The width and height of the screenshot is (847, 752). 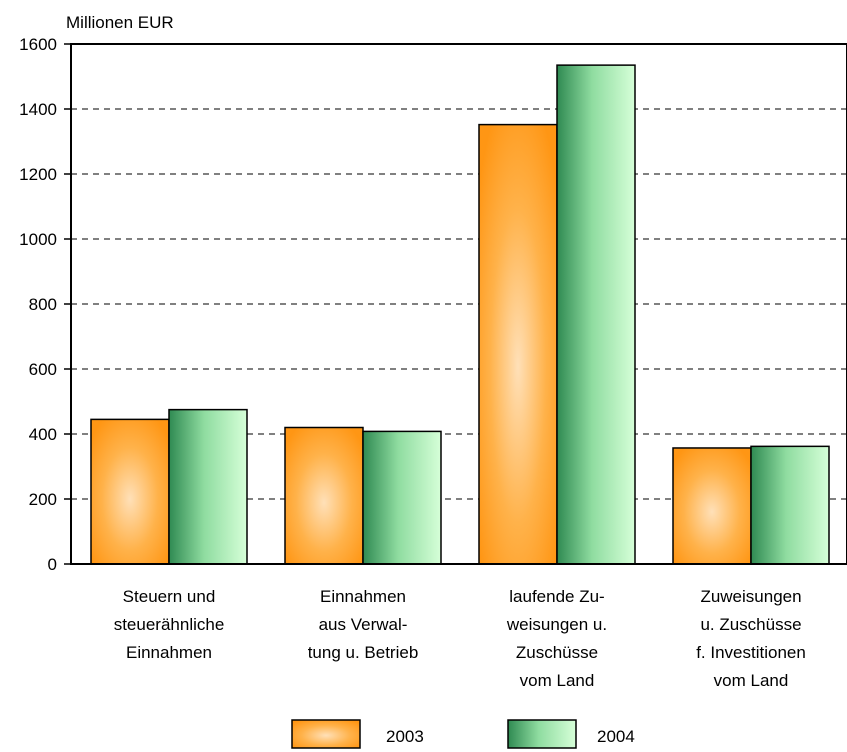 I want to click on y-tick-label: 600, so click(x=43, y=369).